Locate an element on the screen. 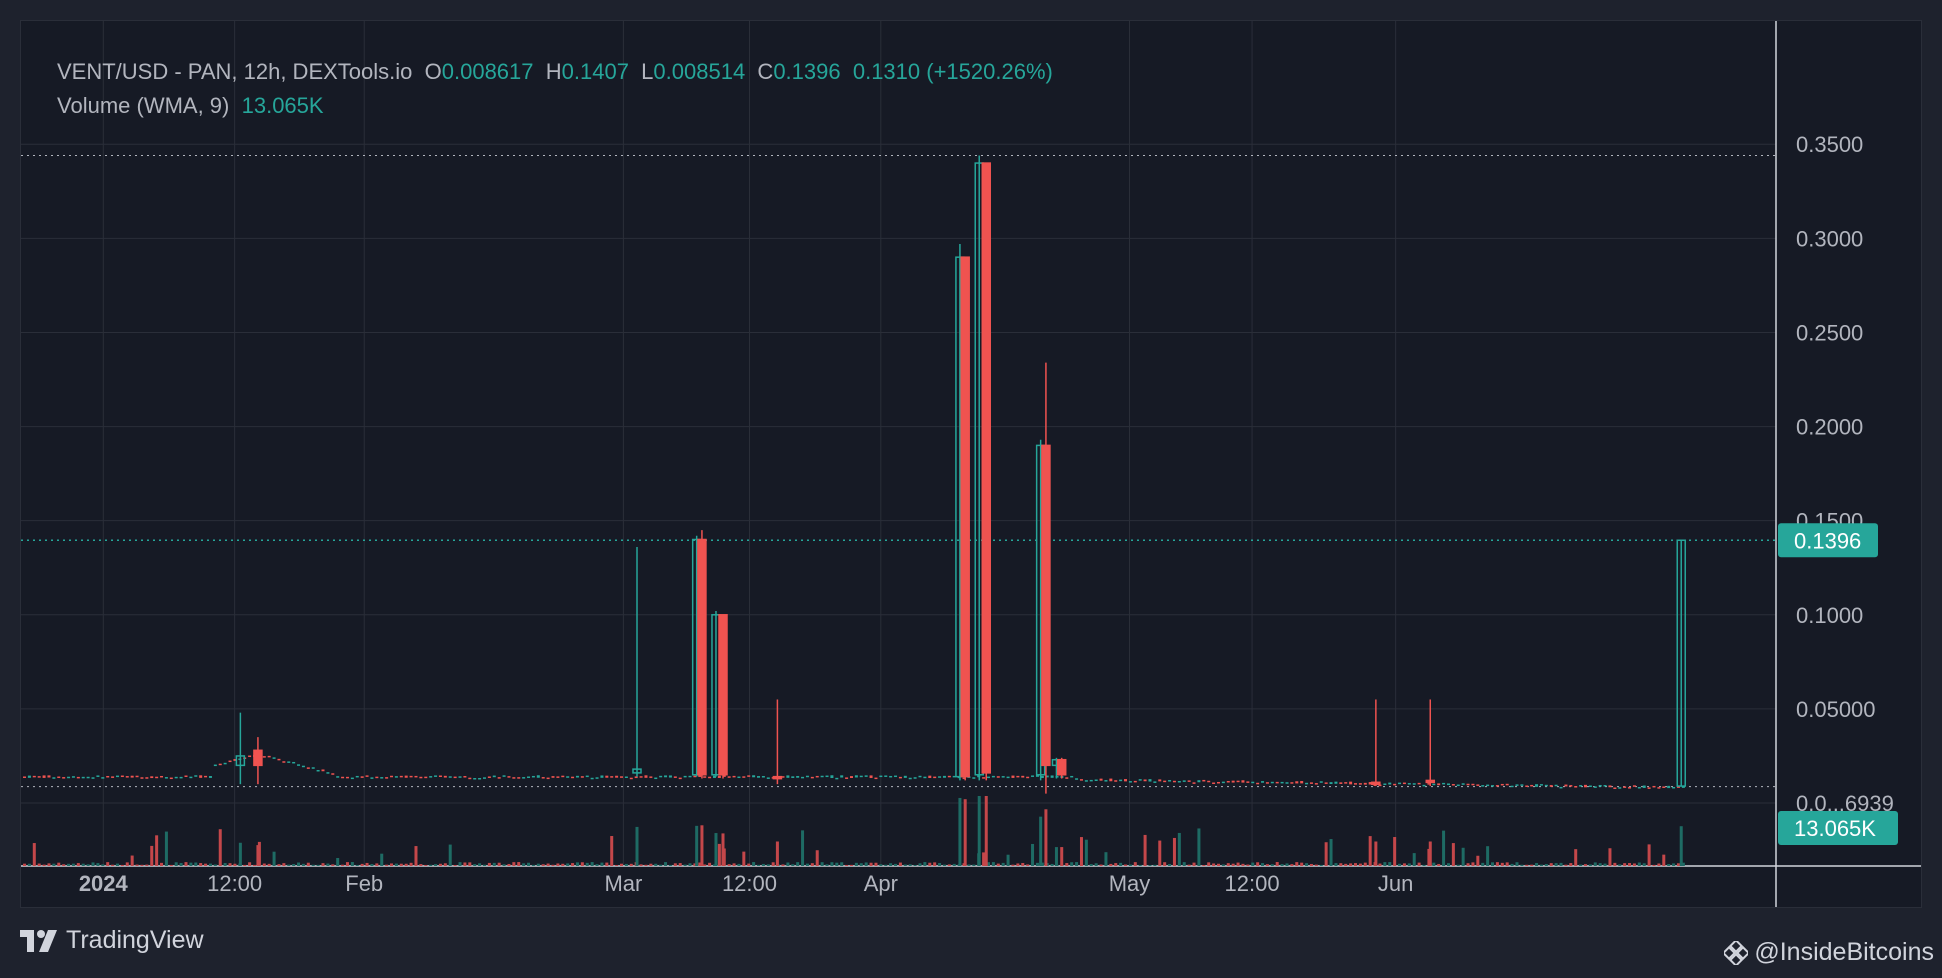  volume-badge is located at coordinates (1838, 828).